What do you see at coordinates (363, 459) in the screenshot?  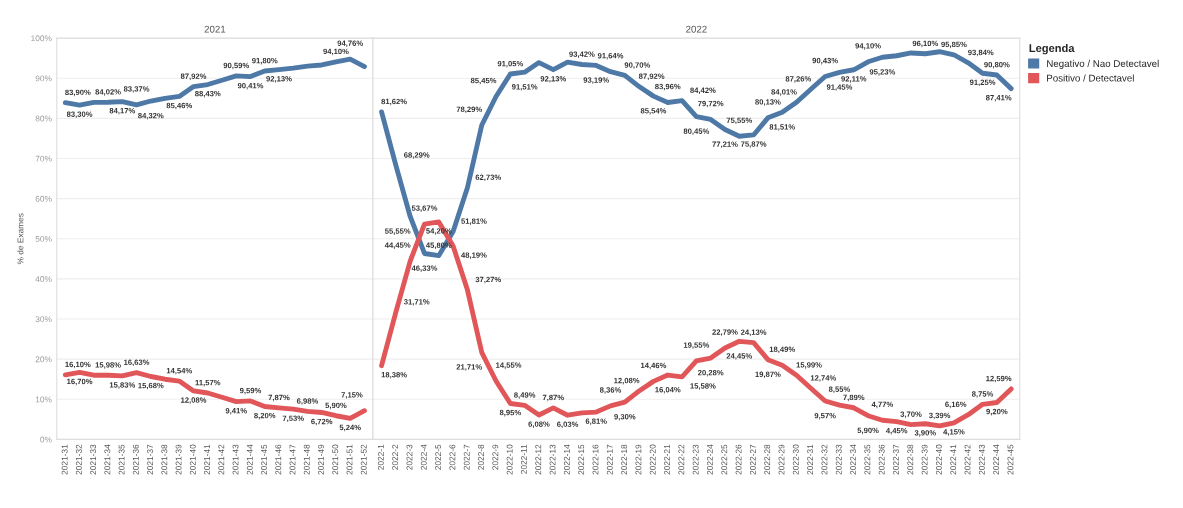 I see `x-tick-label: 2021-52` at bounding box center [363, 459].